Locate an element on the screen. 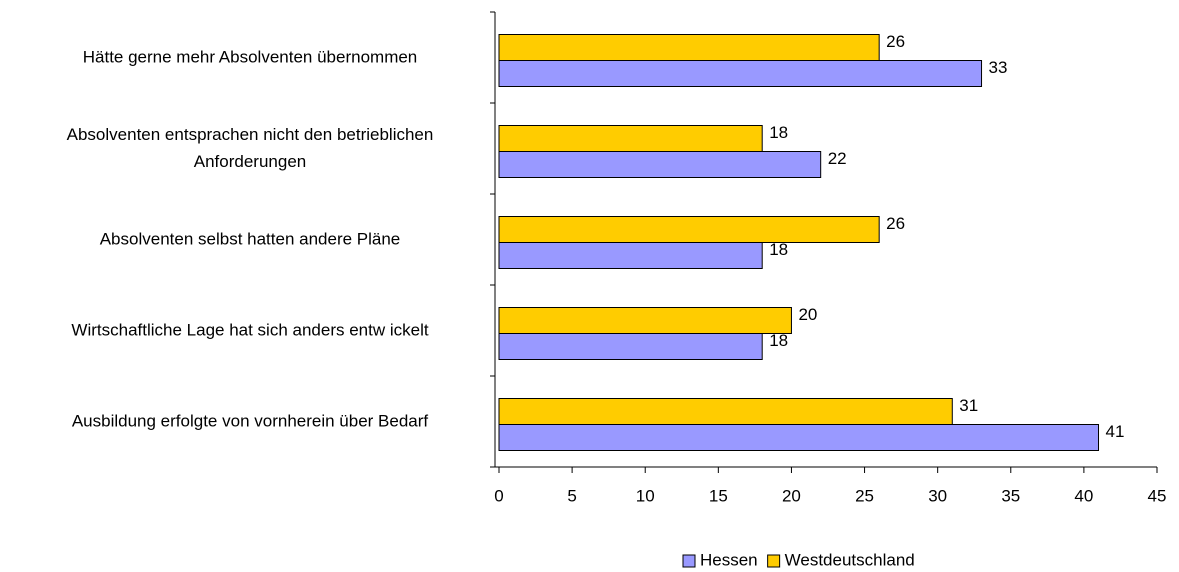 The image size is (1179, 572). x-tick-label: 45 is located at coordinates (1157, 495).